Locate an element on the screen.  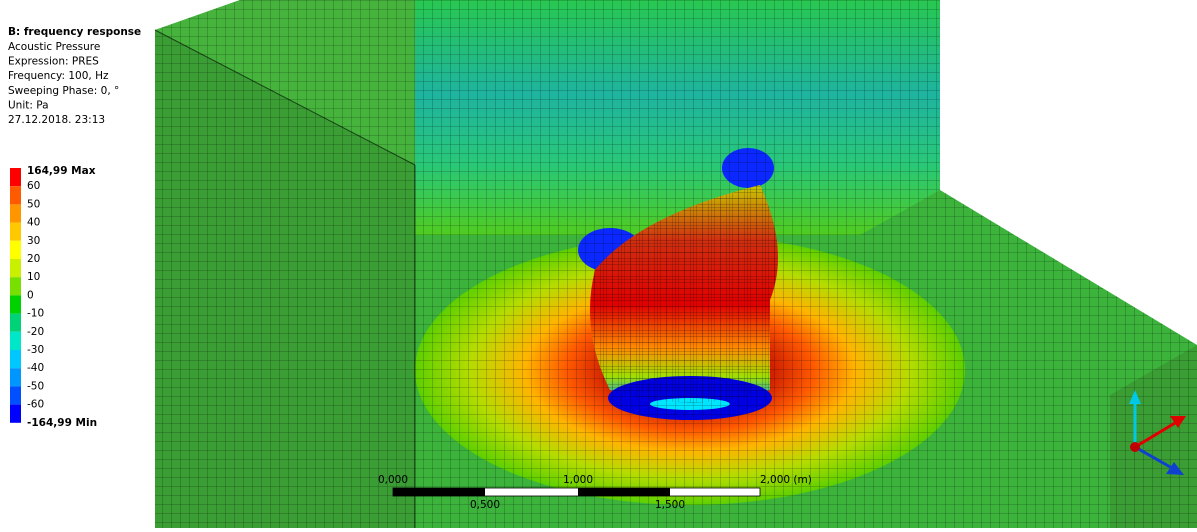
info-line: Sweeping Phase: 0, ° is located at coordinates (63, 91).